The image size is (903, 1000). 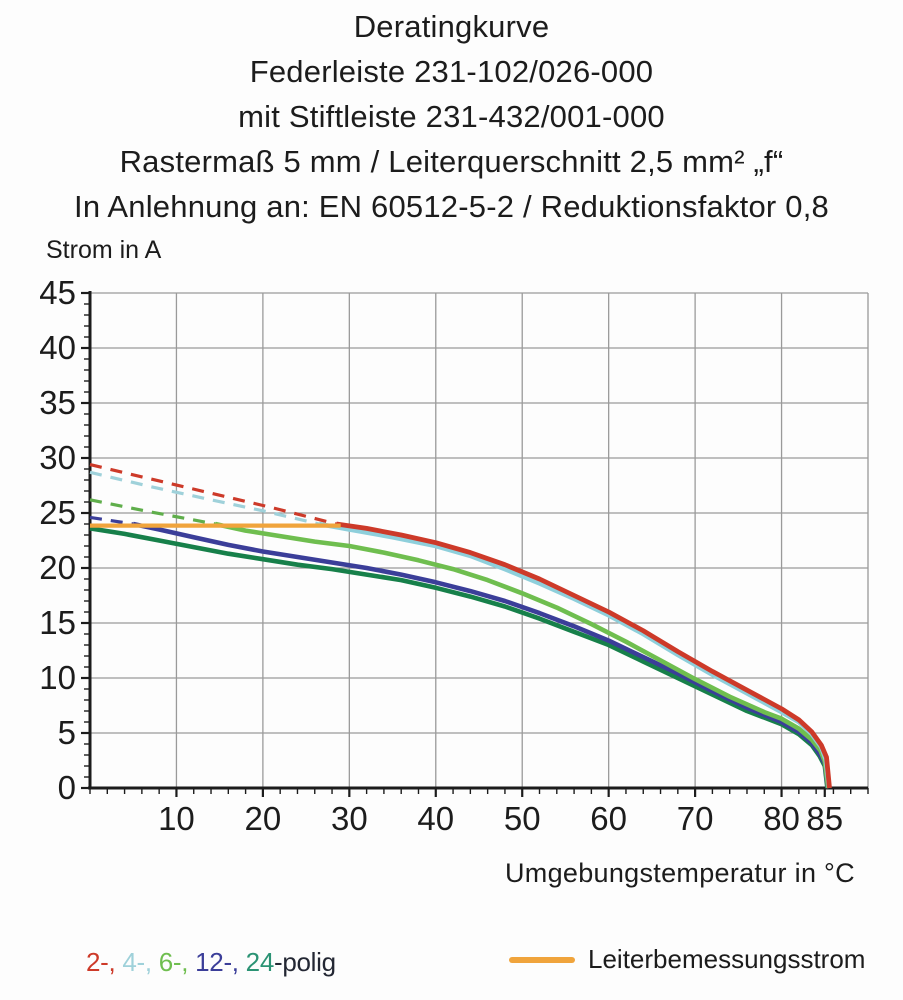 What do you see at coordinates (451, 71) in the screenshot?
I see `title-line-2: Federleiste 231-102/026-000` at bounding box center [451, 71].